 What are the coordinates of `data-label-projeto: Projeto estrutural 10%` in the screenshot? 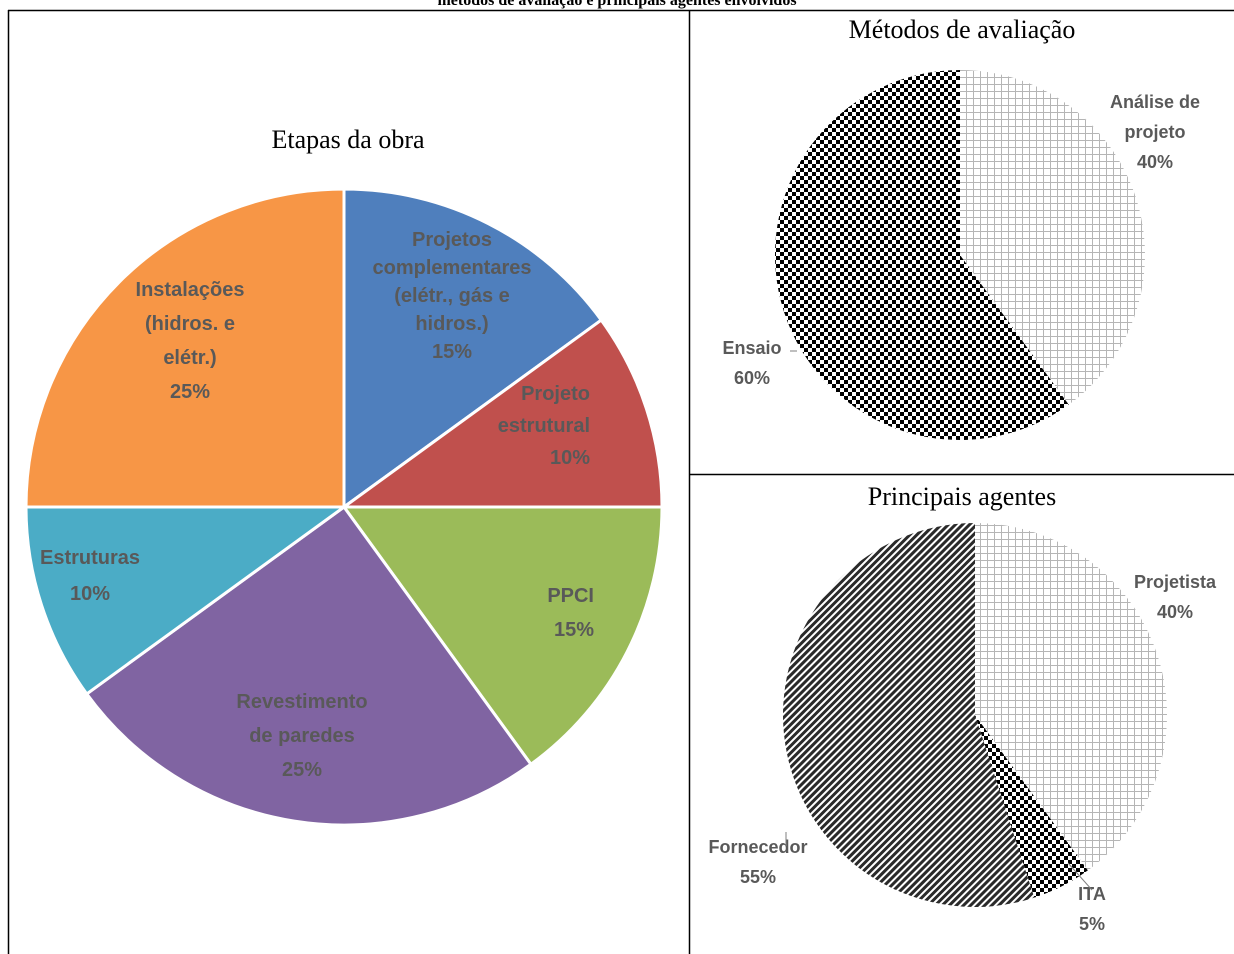 It's located at (544, 426).